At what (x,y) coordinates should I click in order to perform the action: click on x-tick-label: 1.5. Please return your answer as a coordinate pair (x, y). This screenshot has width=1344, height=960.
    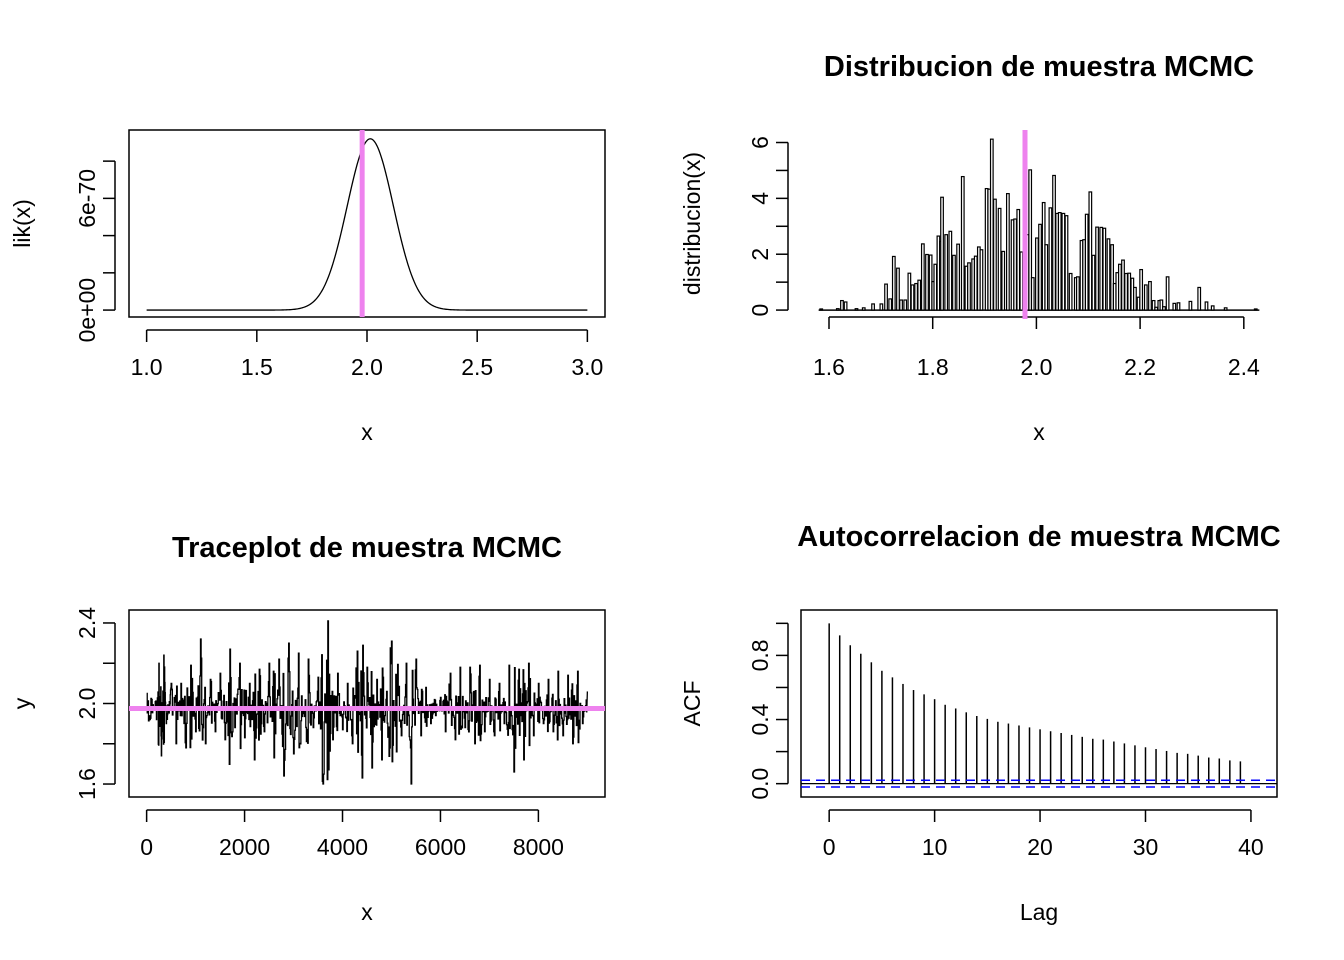
    Looking at the image, I should click on (257, 367).